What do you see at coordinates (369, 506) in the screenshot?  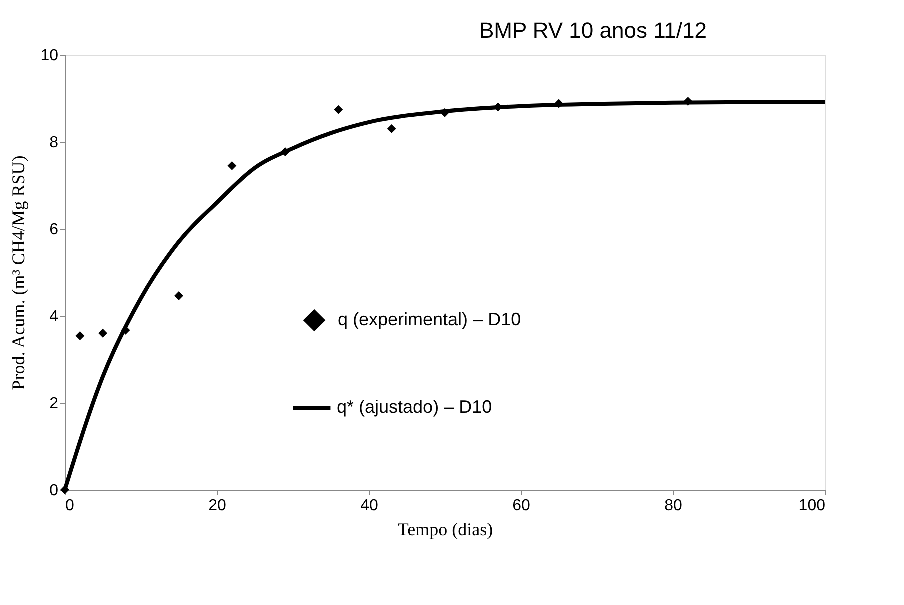 I see `x-tick-label: 40` at bounding box center [369, 506].